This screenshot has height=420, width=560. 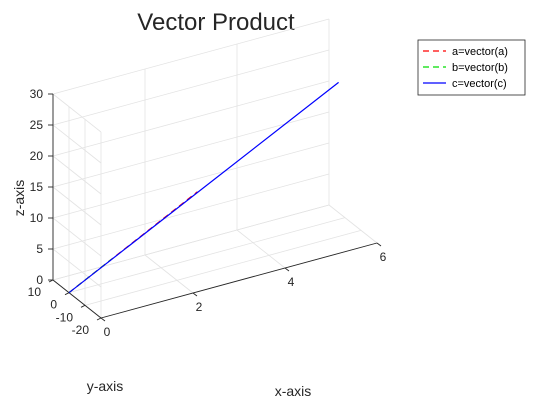 What do you see at coordinates (19, 198) in the screenshot?
I see `z-axis-label: z-axis` at bounding box center [19, 198].